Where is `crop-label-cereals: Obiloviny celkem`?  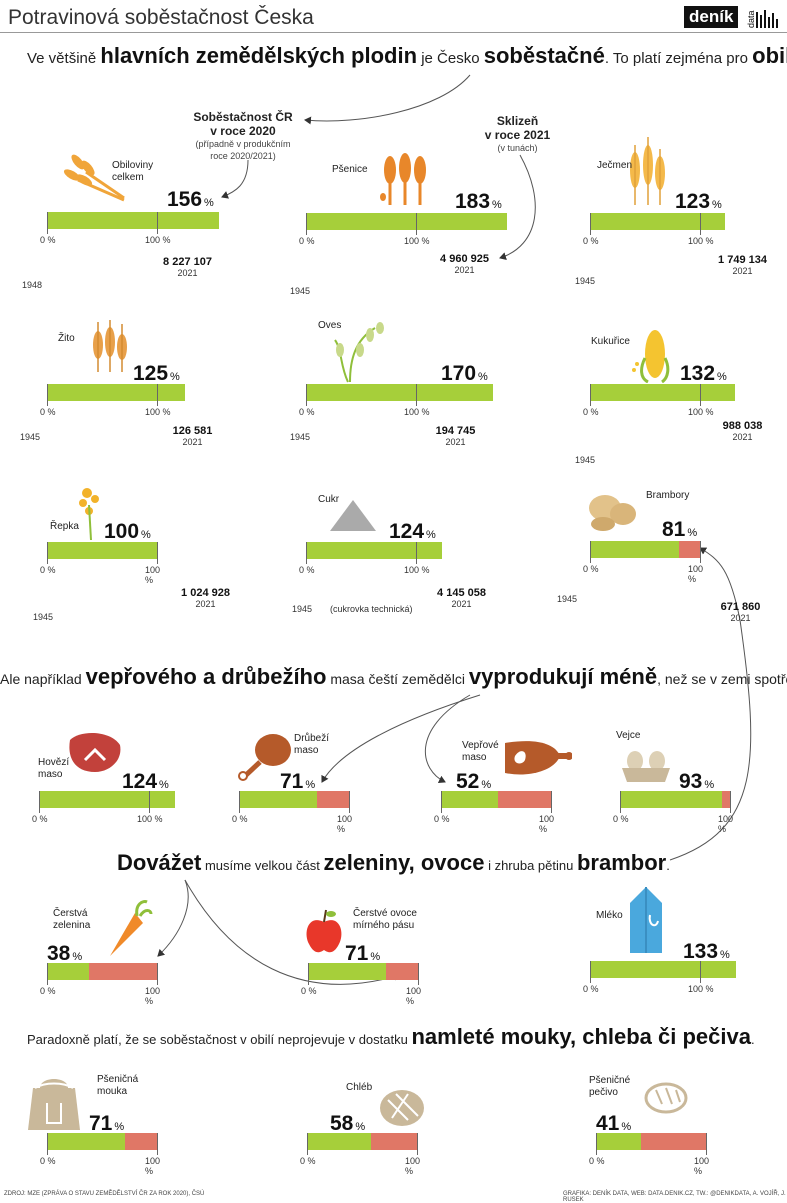
crop-label-cereals: Obiloviny celkem is located at coordinates (133, 171).